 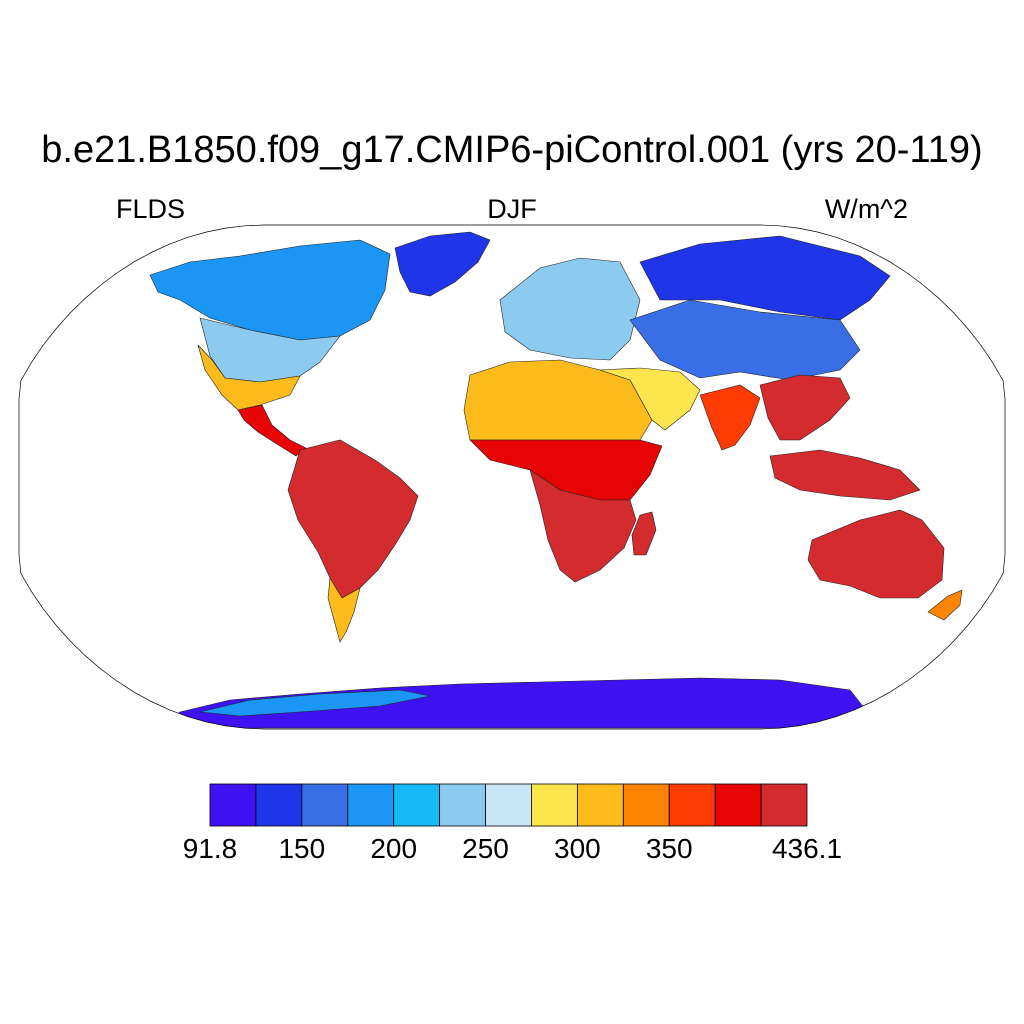 I want to click on colorbar-label-2: 200, so click(x=394, y=848).